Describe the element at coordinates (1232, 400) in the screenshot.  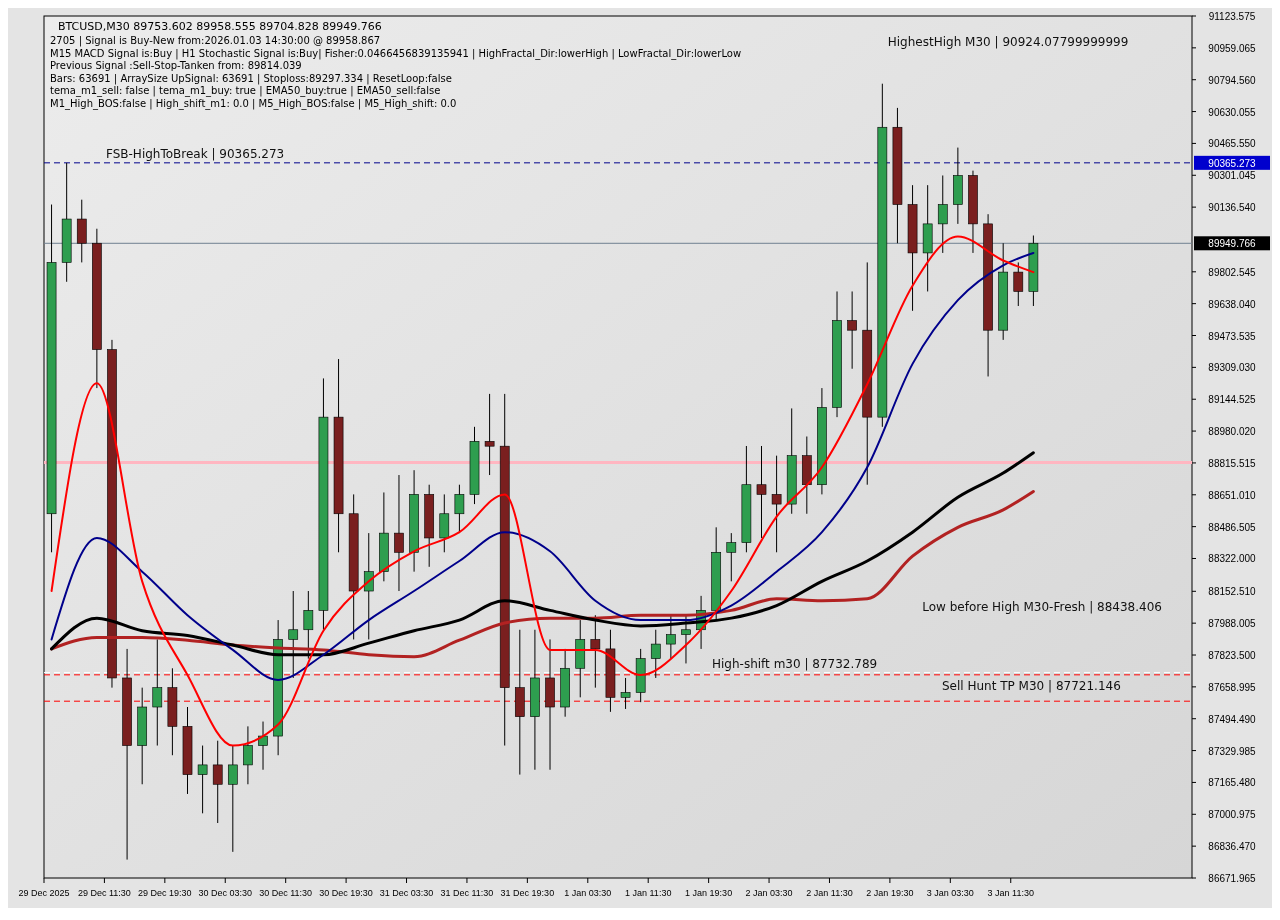
I see `y-tick-label: 89144.525` at that location.